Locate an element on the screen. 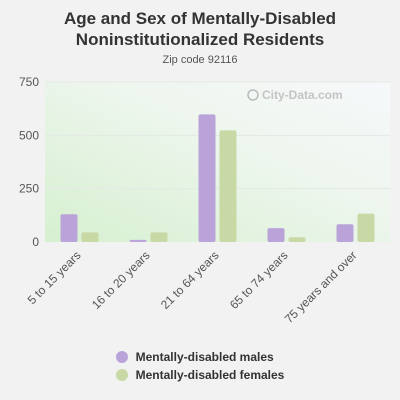  y-tick-label: 0 is located at coordinates (35, 242).